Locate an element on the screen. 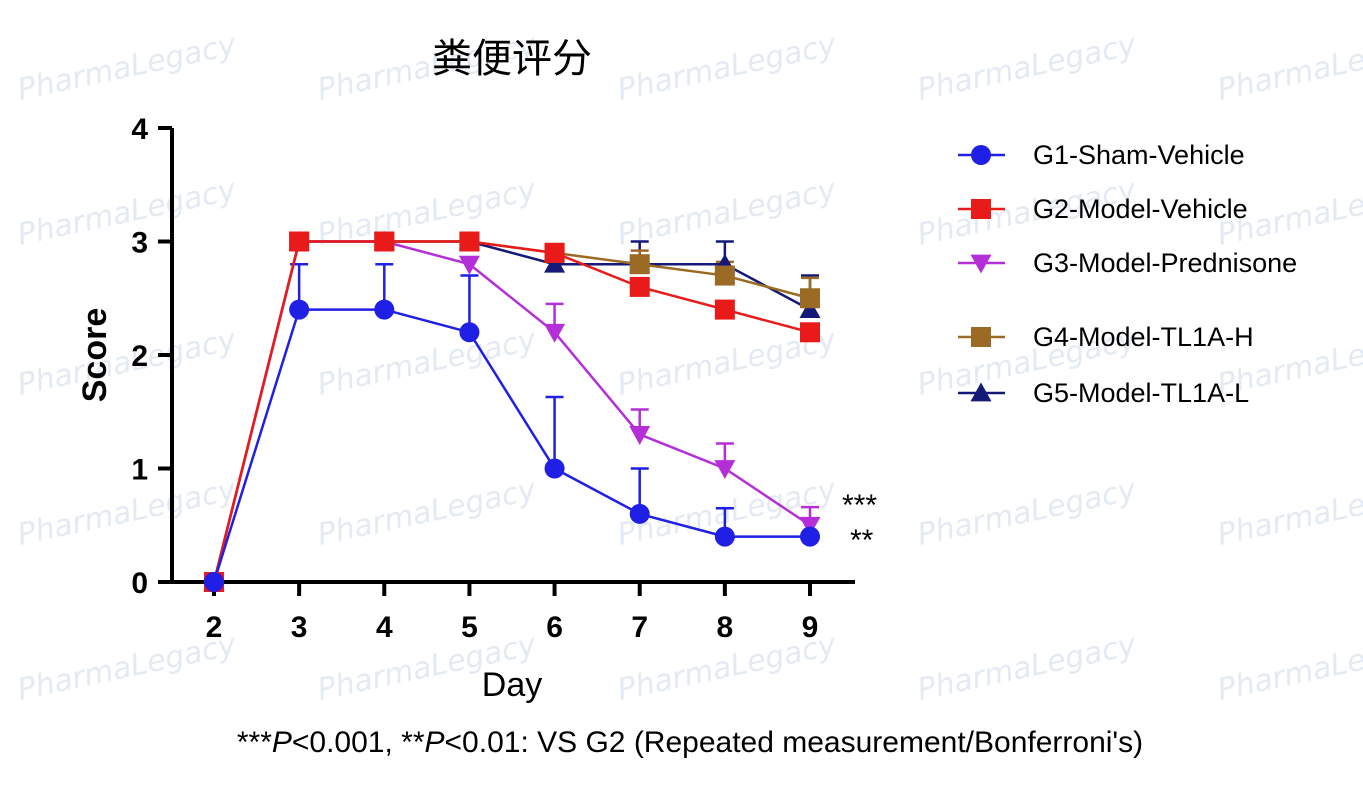 The width and height of the screenshot is (1363, 812). legend-marker-g2-model-vehicle is located at coordinates (981, 209).